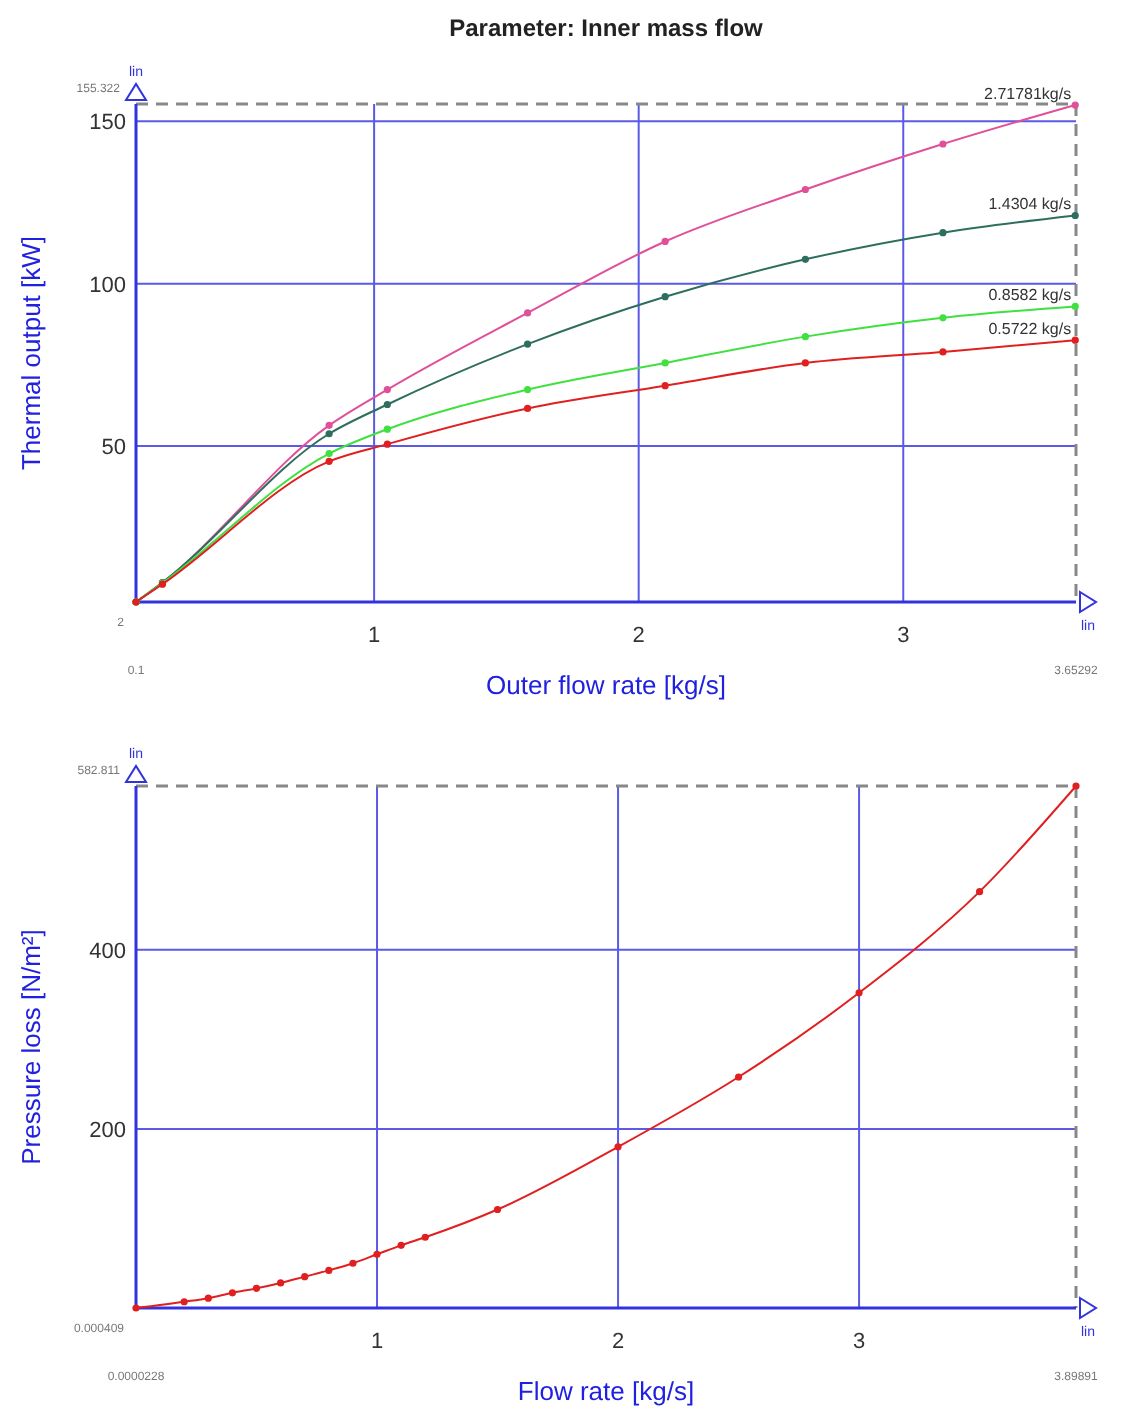  Describe the element at coordinates (31, 1047) in the screenshot. I see `y-axis-title: Pressure loss [N/m²]` at that location.